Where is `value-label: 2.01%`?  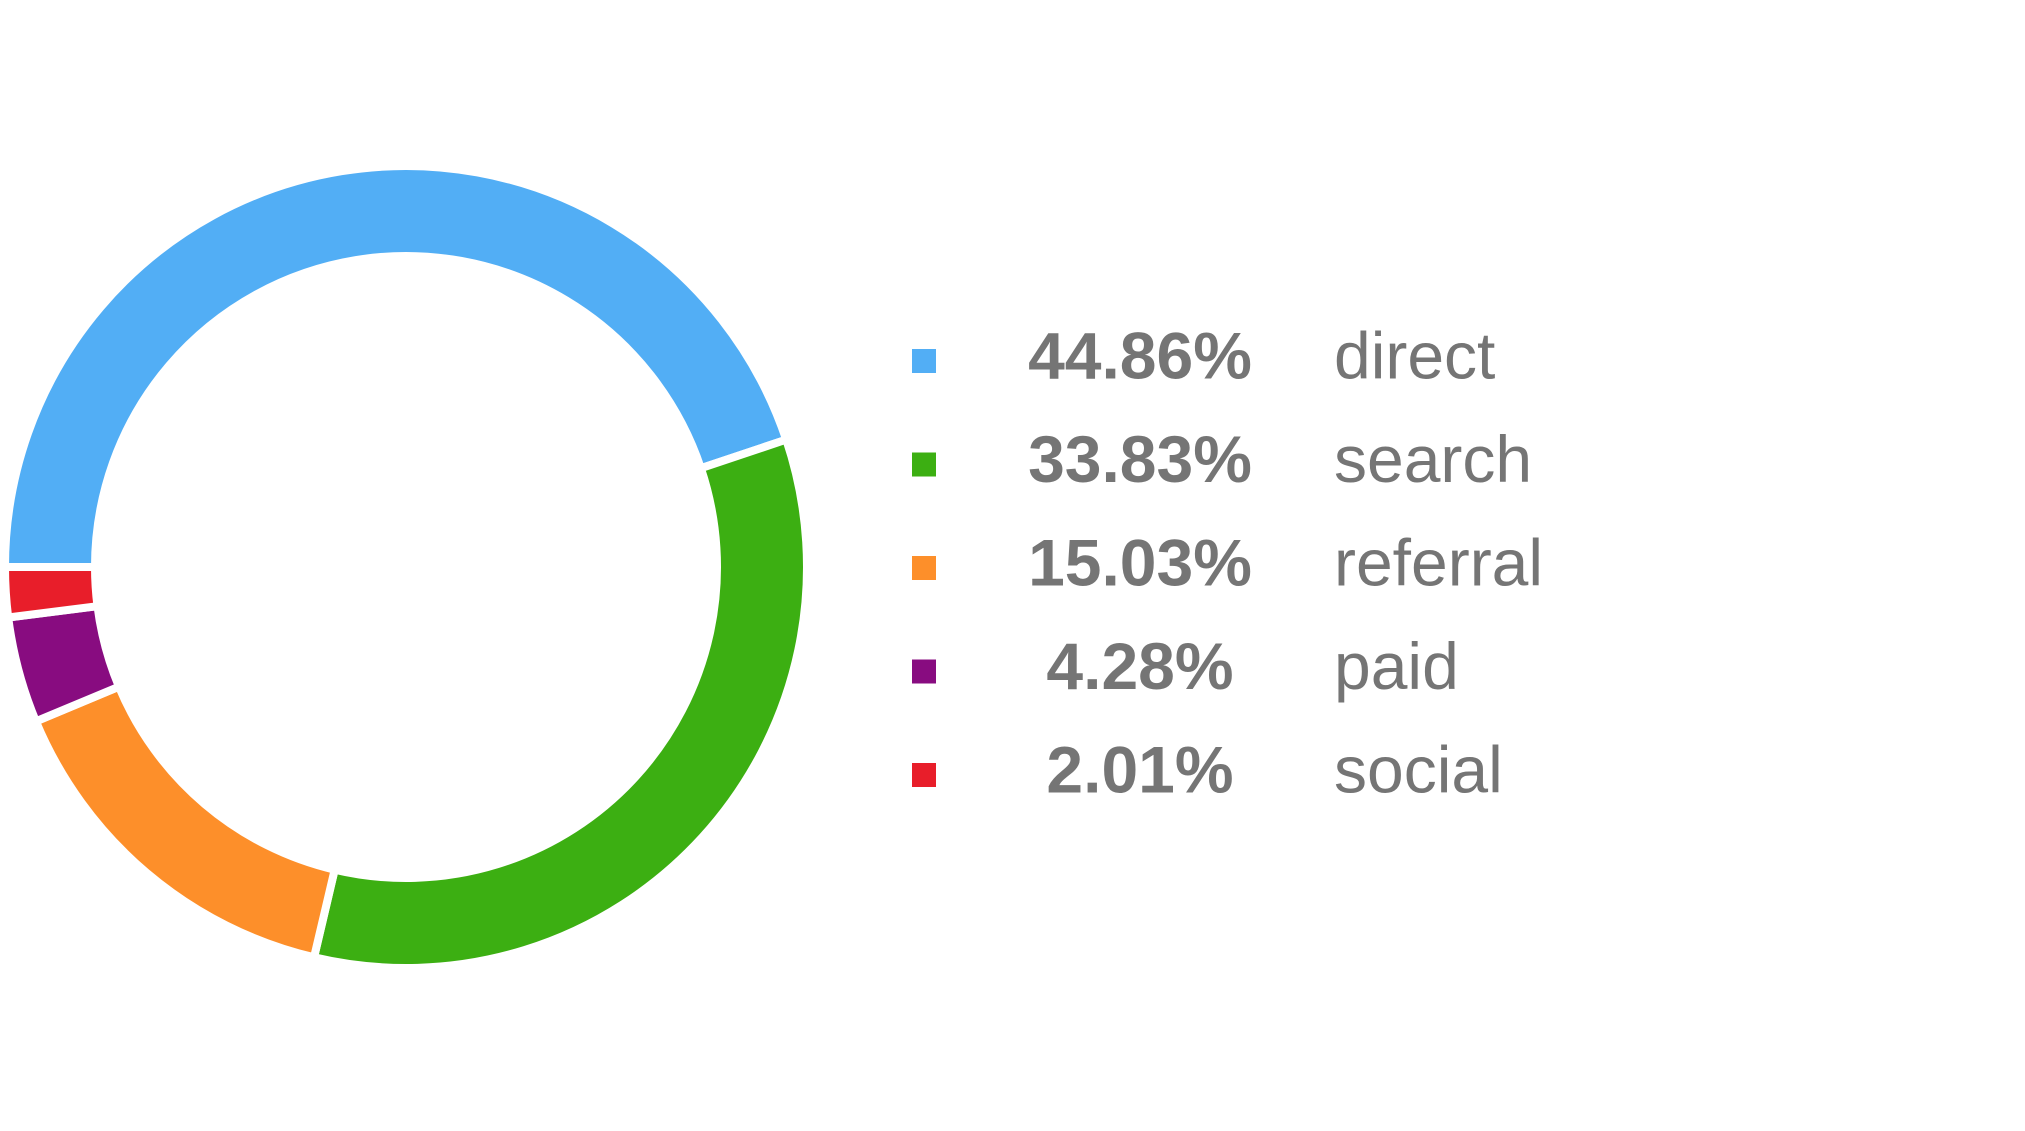 value-label: 2.01% is located at coordinates (1139, 769).